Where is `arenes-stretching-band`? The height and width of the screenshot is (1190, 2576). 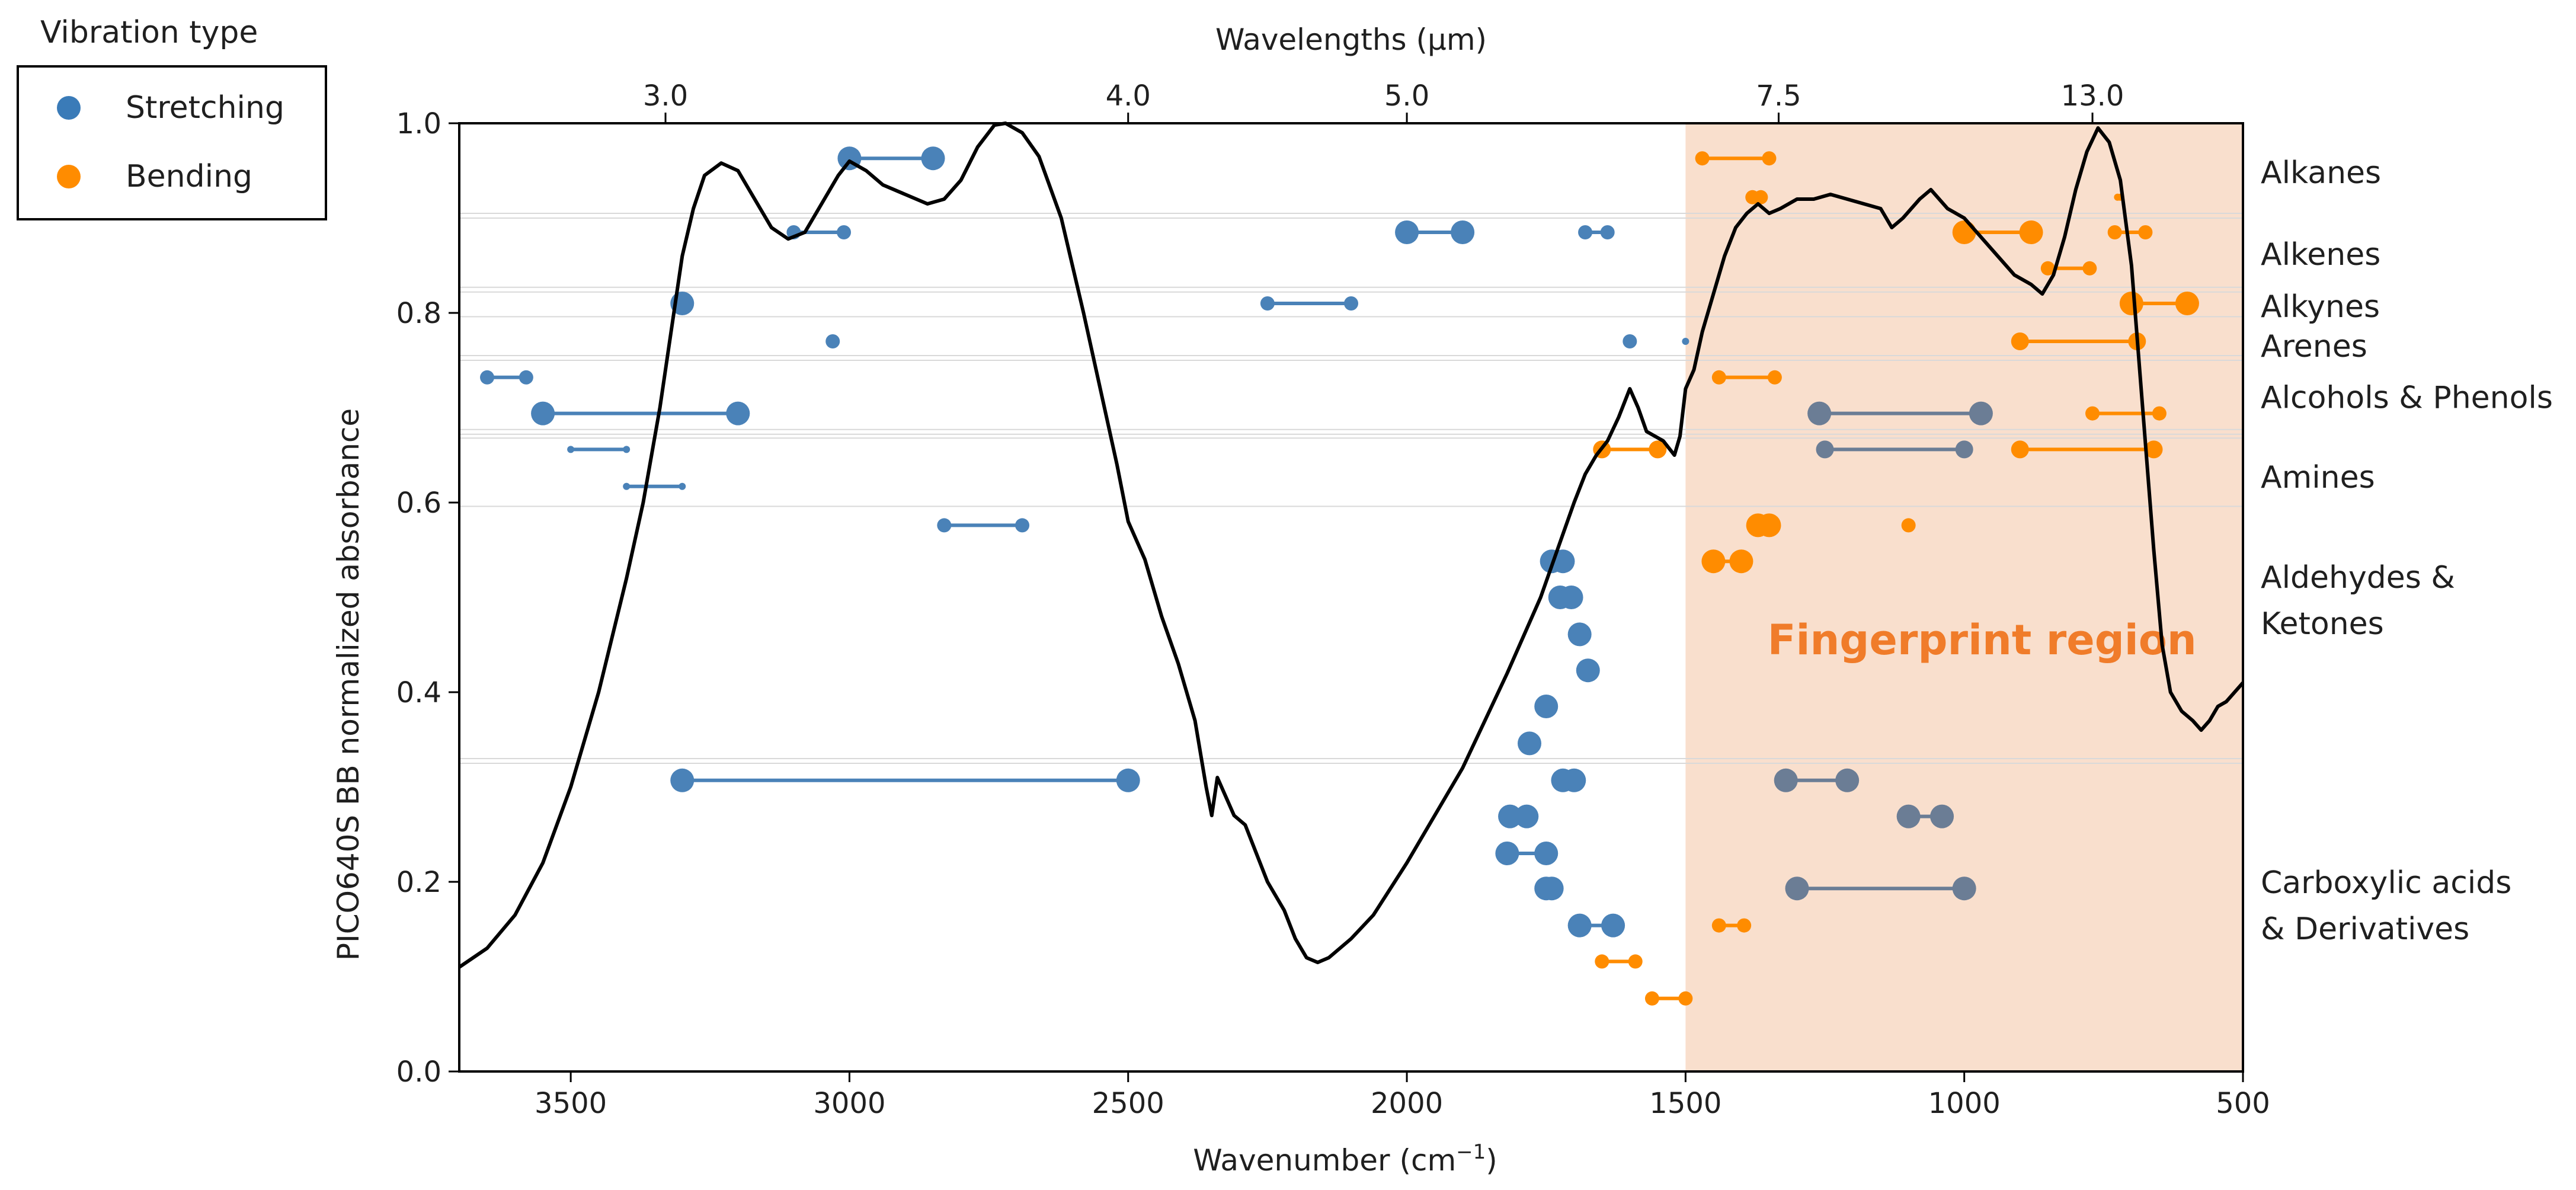
arenes-stretching-band is located at coordinates (1630, 341).